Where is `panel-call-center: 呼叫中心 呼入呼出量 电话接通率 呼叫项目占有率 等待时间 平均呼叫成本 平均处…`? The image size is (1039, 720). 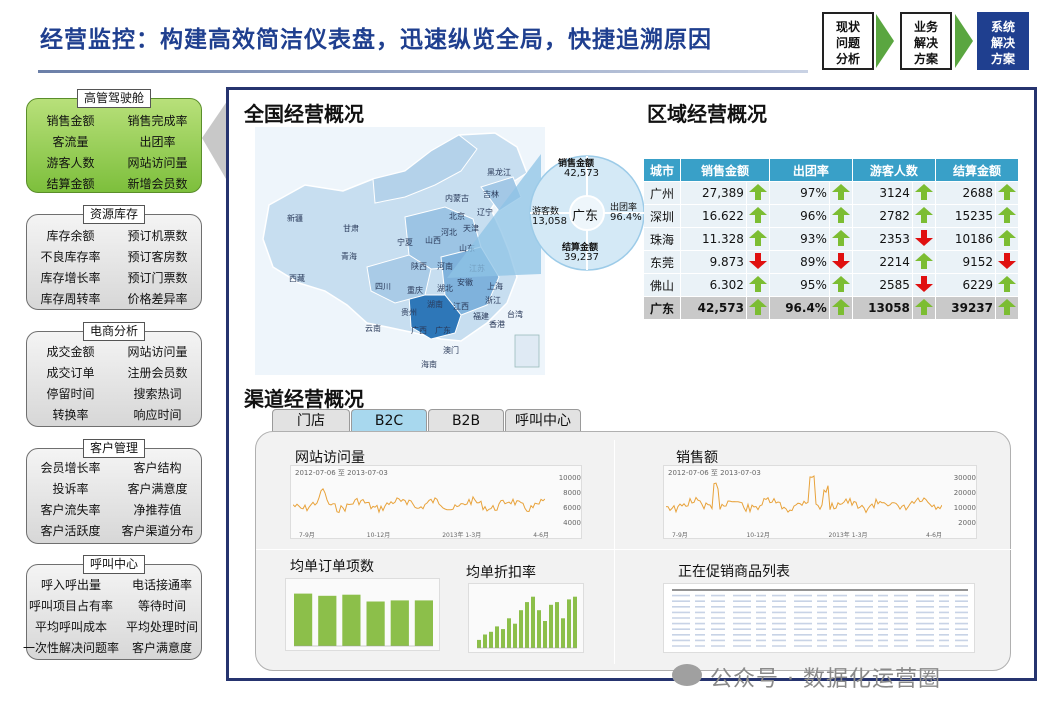 panel-call-center: 呼叫中心 呼入呼出量 电话接通率 呼叫项目占有率 等待时间 平均呼叫成本 平均处… is located at coordinates (112, 607).